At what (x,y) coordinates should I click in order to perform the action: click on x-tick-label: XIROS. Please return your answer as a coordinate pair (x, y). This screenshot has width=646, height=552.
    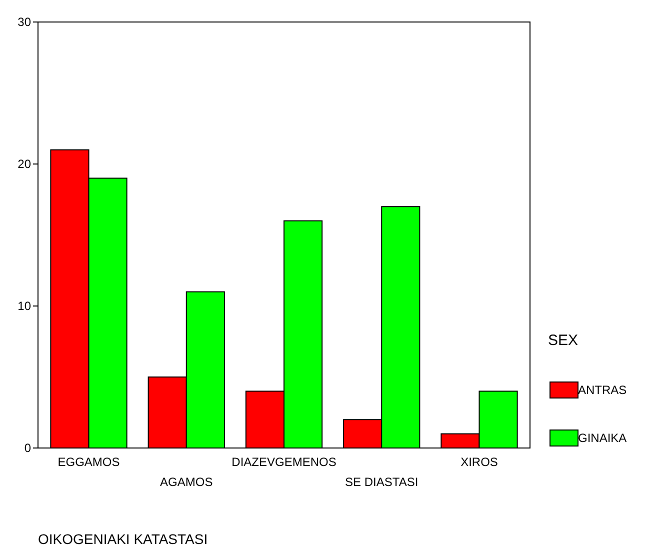
    Looking at the image, I should click on (479, 462).